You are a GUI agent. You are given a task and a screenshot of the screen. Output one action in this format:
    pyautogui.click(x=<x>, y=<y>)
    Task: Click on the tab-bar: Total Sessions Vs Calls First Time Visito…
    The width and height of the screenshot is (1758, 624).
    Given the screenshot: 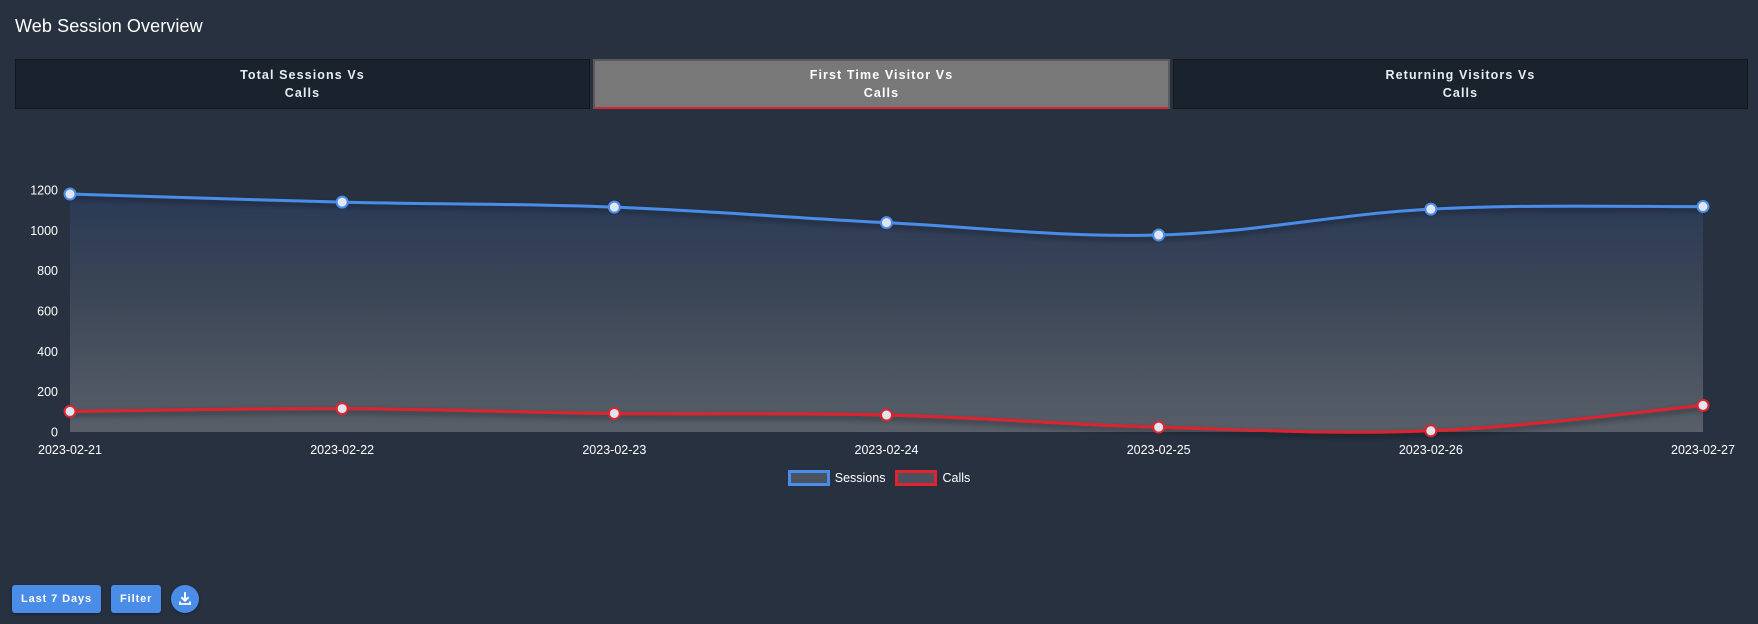 What is the action you would take?
    pyautogui.click(x=881, y=84)
    